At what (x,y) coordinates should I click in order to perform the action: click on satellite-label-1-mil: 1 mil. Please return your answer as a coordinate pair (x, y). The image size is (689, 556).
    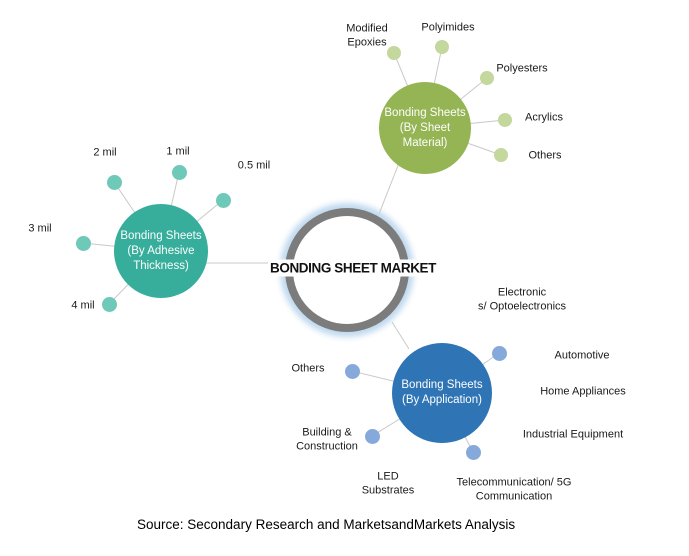
    Looking at the image, I should click on (178, 151).